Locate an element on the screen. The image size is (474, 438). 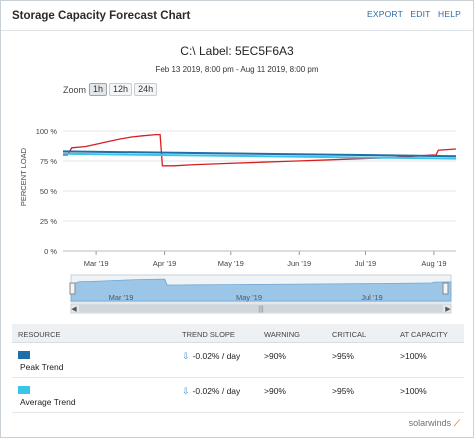
table-row: Peak Trend ⇩ -0.02% / day >90% >95% >100% is located at coordinates (238, 360).